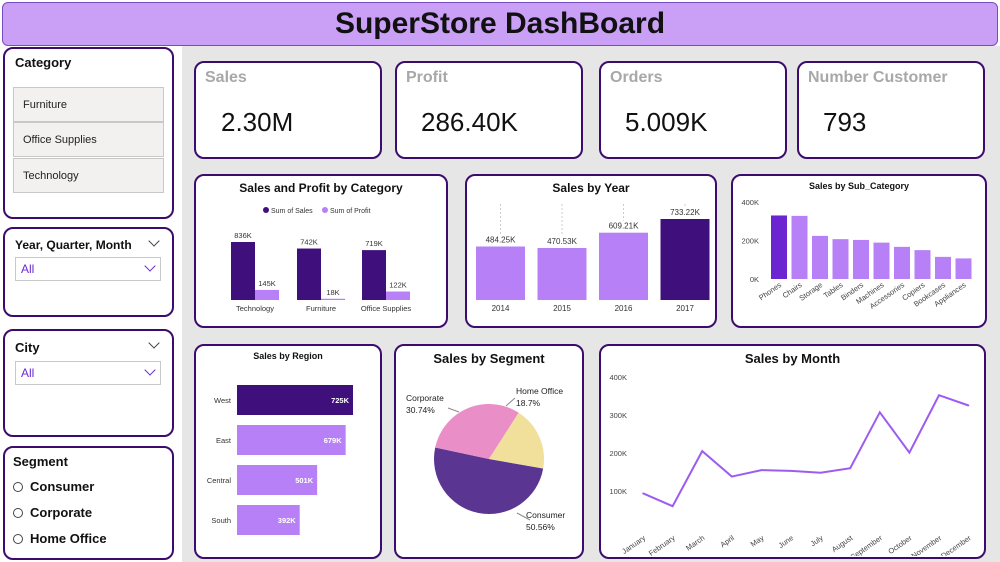 Image resolution: width=1000 pixels, height=562 pixels. What do you see at coordinates (500, 24) in the screenshot?
I see `dashboard-title: SuperStore DashBoard` at bounding box center [500, 24].